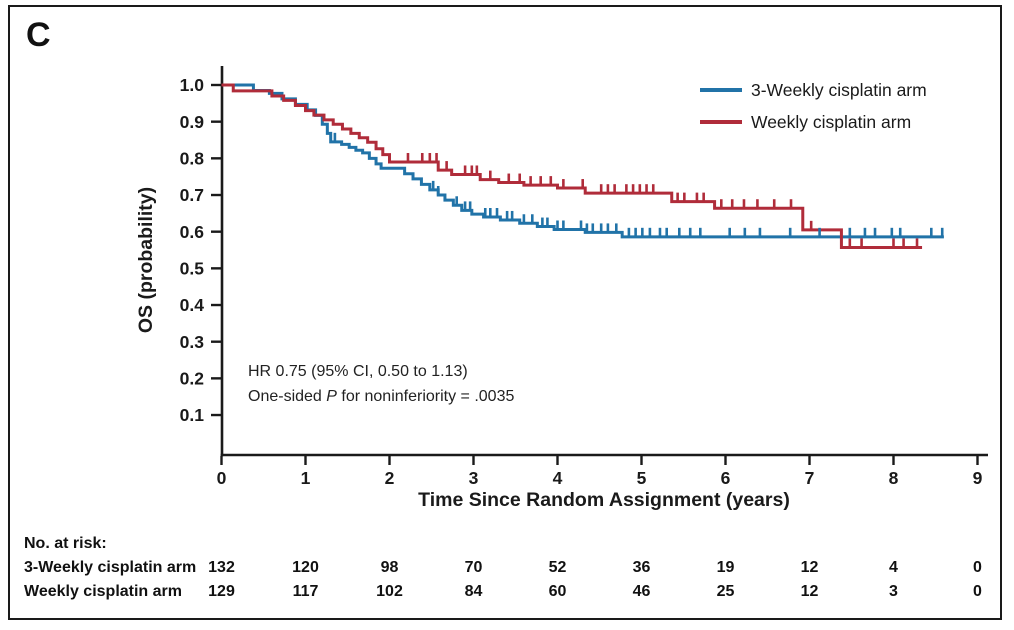 The height and width of the screenshot is (630, 1014). What do you see at coordinates (474, 478) in the screenshot?
I see `x-tick-label: 3` at bounding box center [474, 478].